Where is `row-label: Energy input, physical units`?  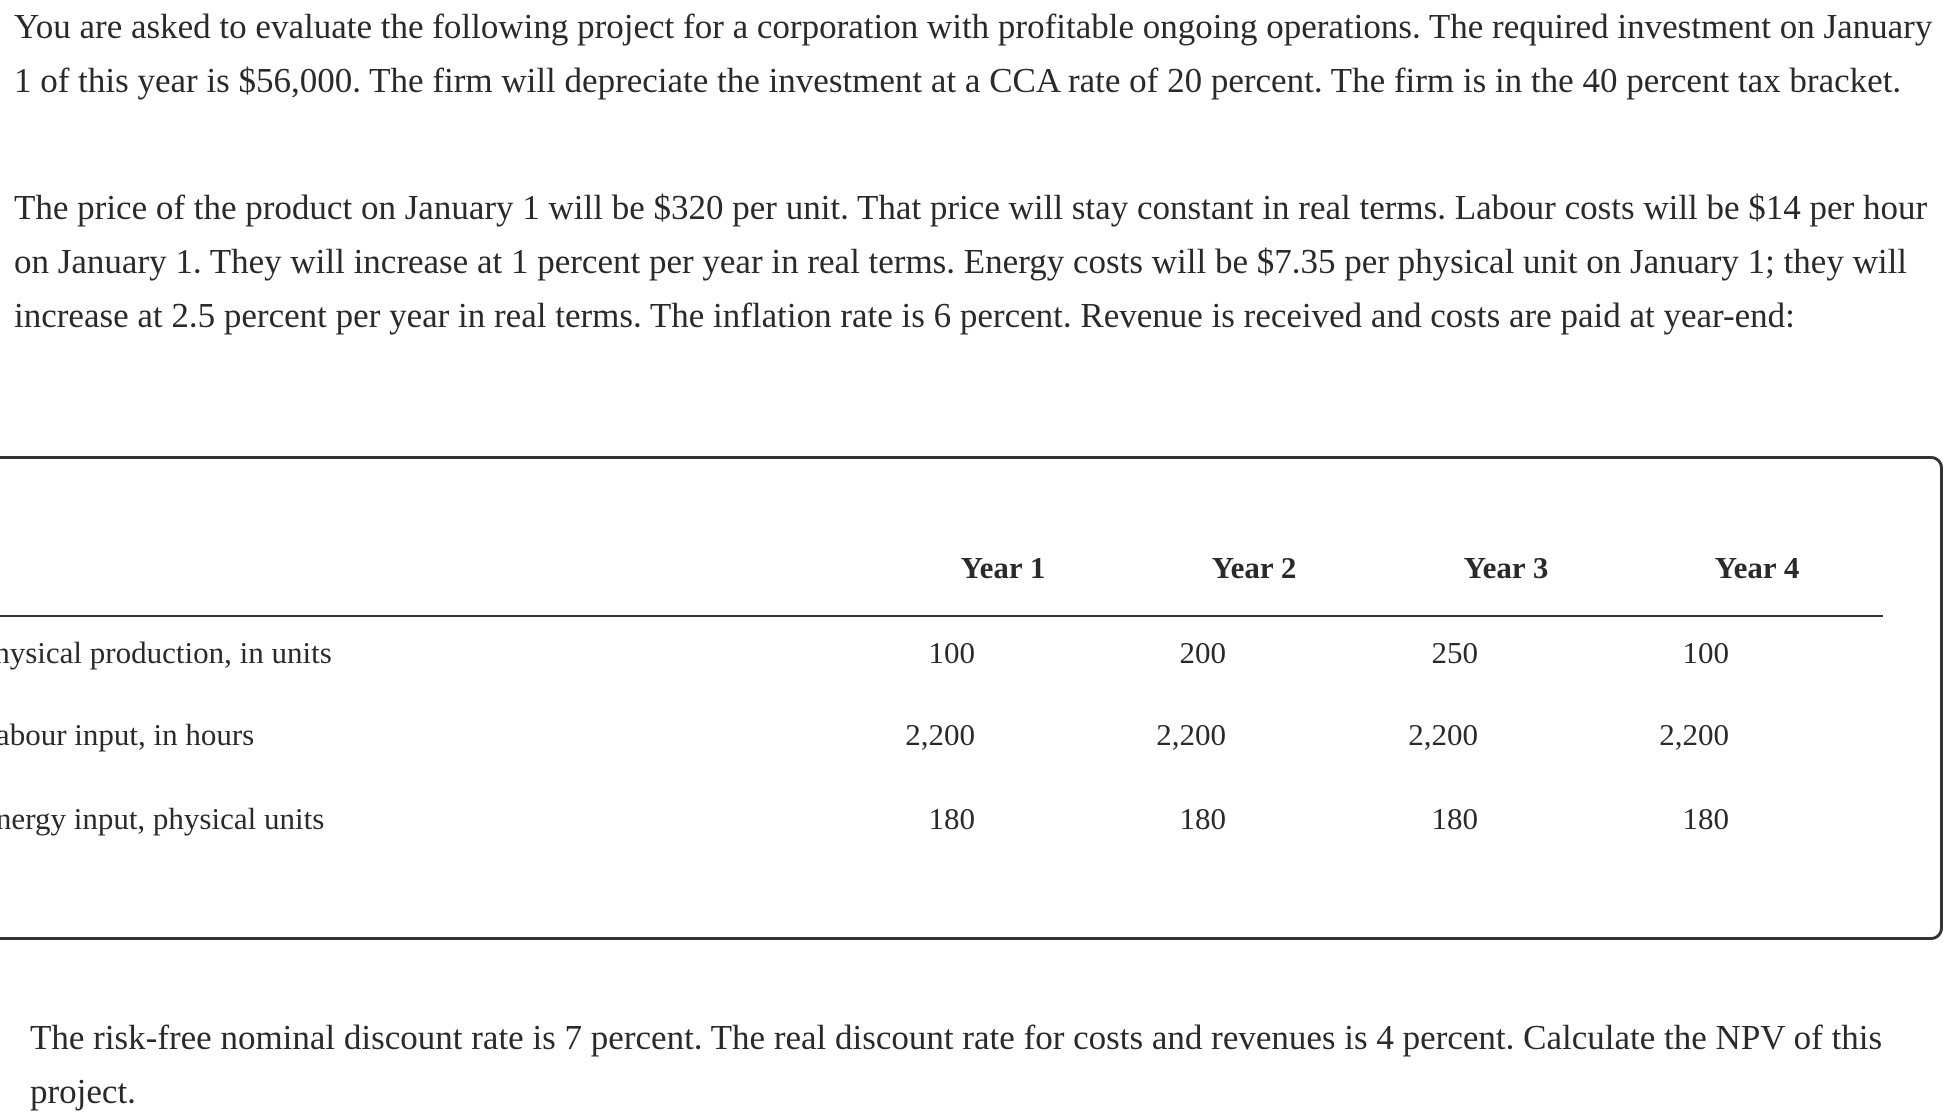 row-label: Energy input, physical units is located at coordinates (162, 818).